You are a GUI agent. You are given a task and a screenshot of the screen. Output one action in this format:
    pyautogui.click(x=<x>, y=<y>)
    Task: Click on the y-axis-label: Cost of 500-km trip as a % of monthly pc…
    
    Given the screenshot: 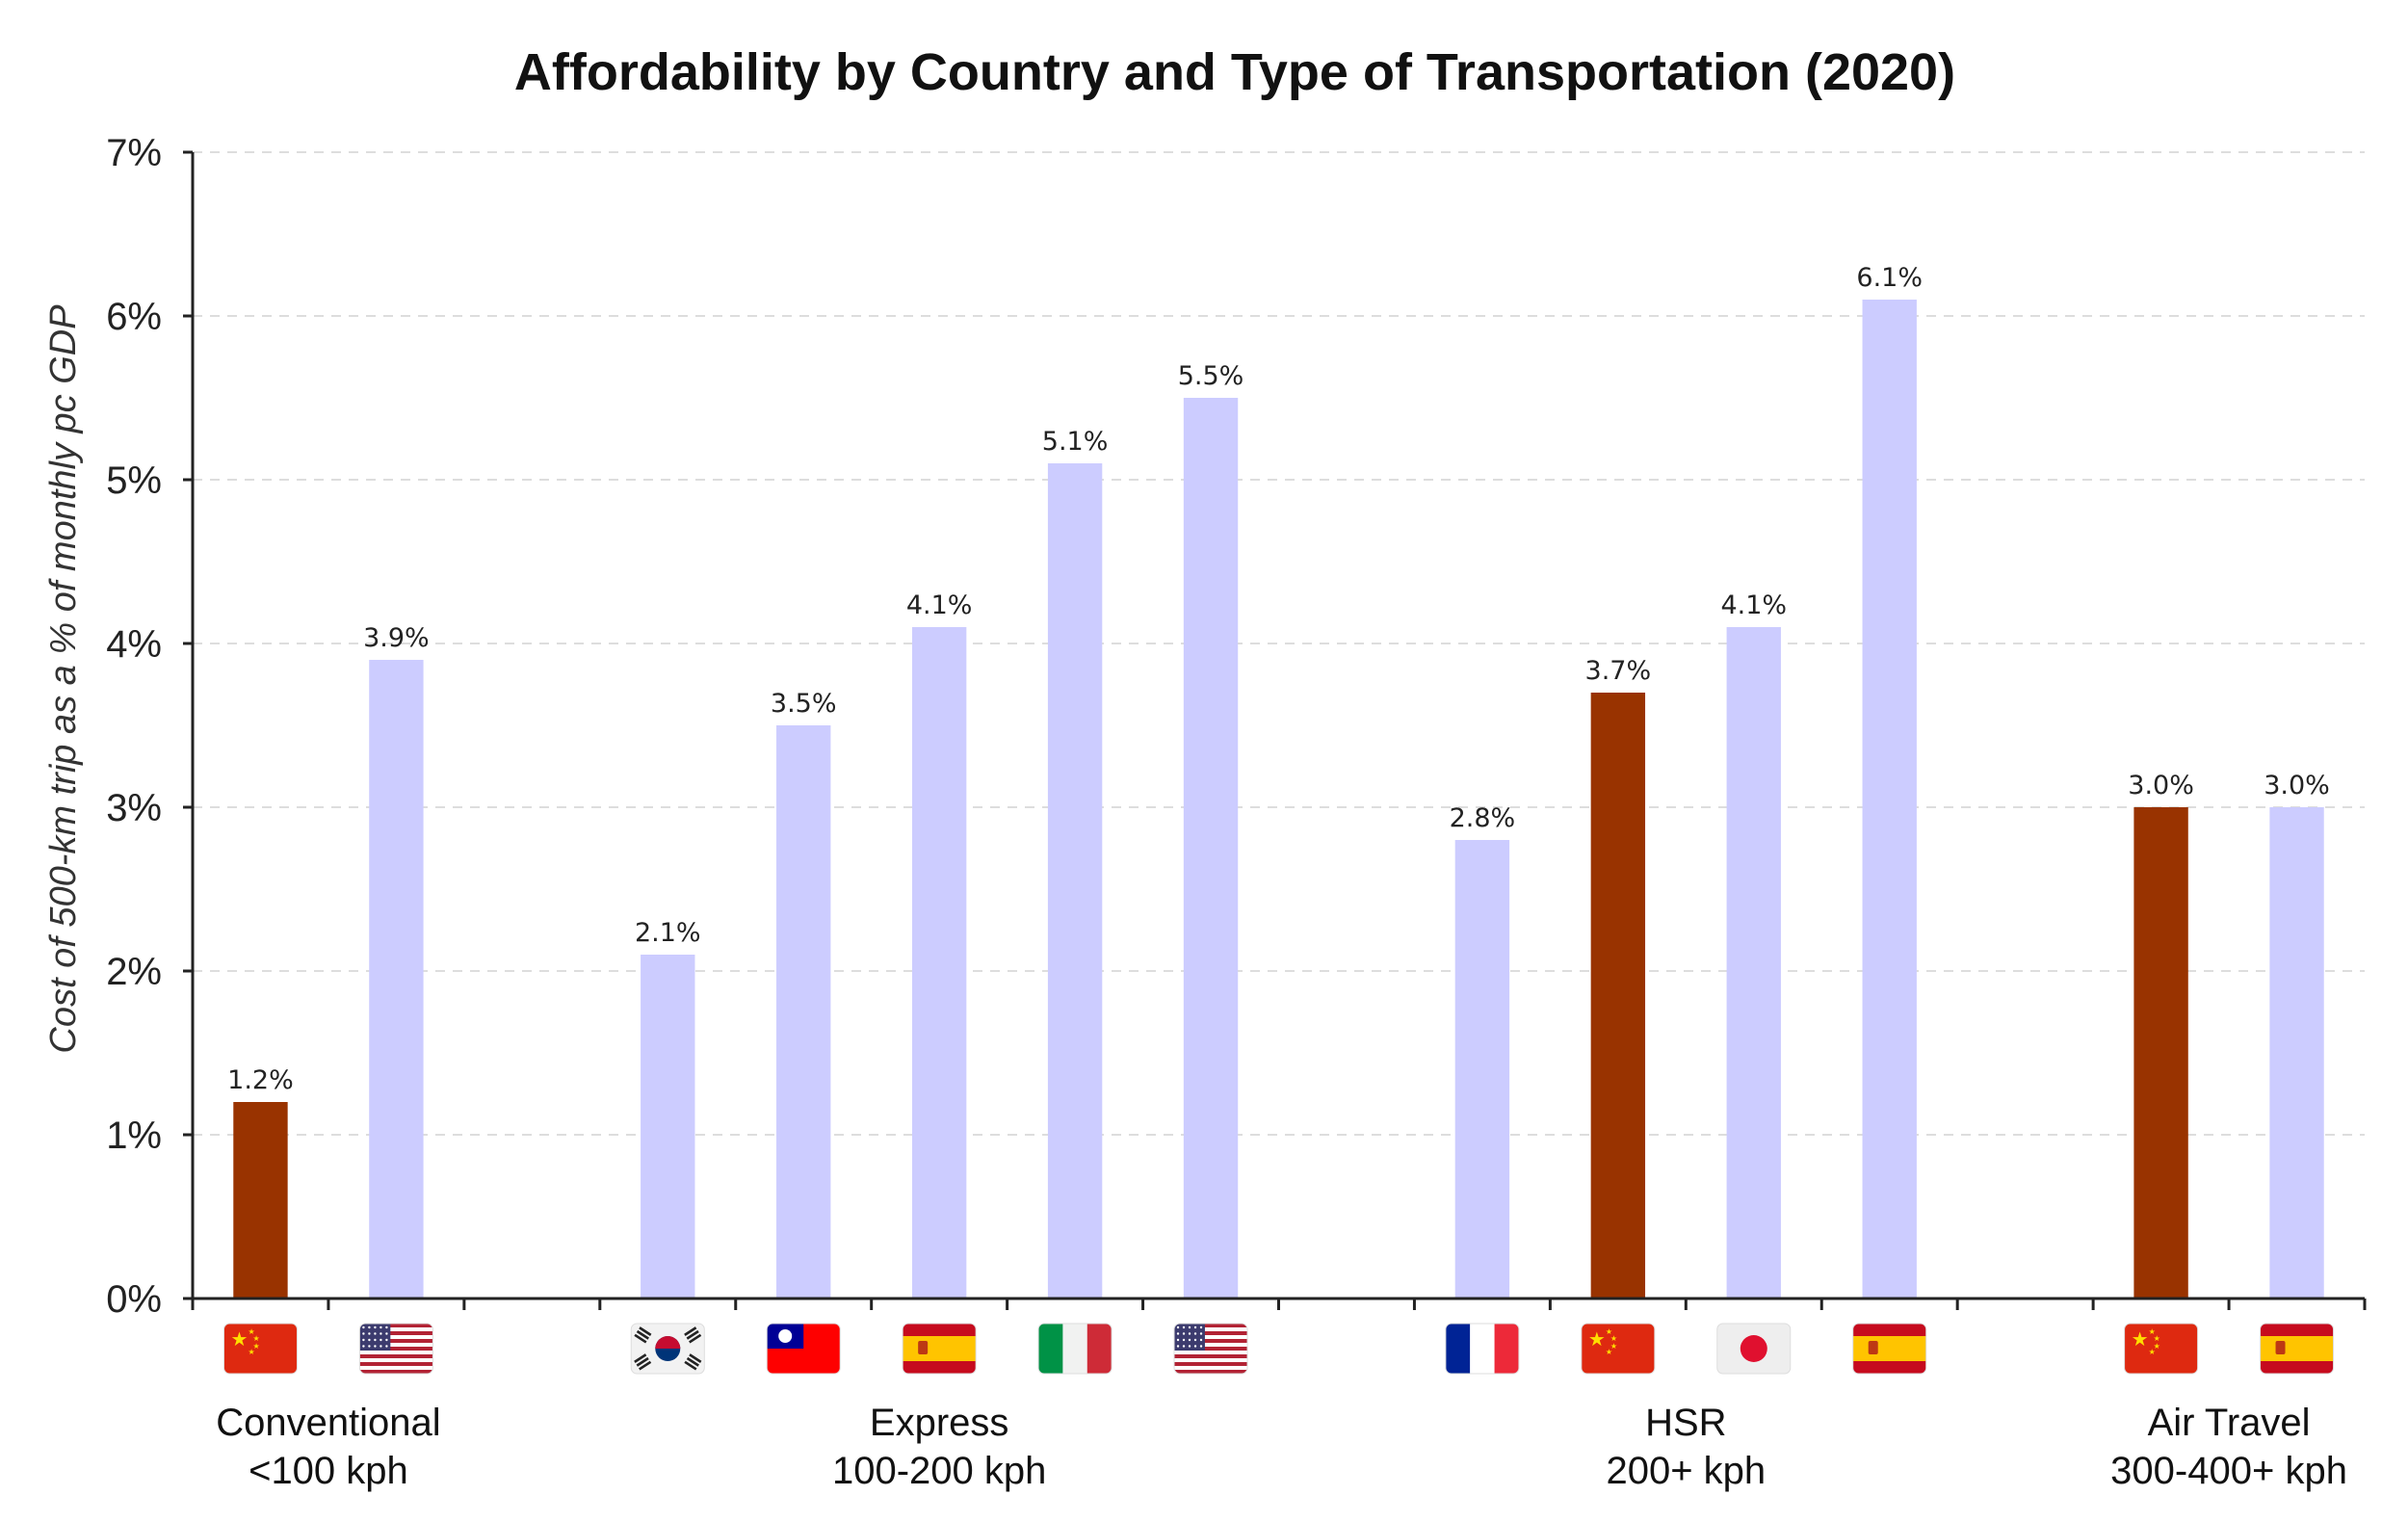 What is the action you would take?
    pyautogui.click(x=63, y=679)
    